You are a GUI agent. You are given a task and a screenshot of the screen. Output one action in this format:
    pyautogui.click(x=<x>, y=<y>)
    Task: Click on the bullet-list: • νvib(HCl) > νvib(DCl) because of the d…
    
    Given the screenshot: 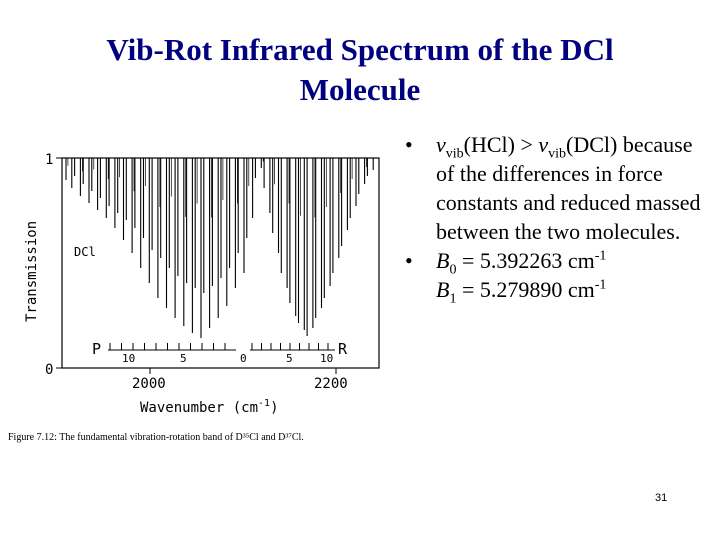 What is the action you would take?
    pyautogui.click(x=555, y=218)
    